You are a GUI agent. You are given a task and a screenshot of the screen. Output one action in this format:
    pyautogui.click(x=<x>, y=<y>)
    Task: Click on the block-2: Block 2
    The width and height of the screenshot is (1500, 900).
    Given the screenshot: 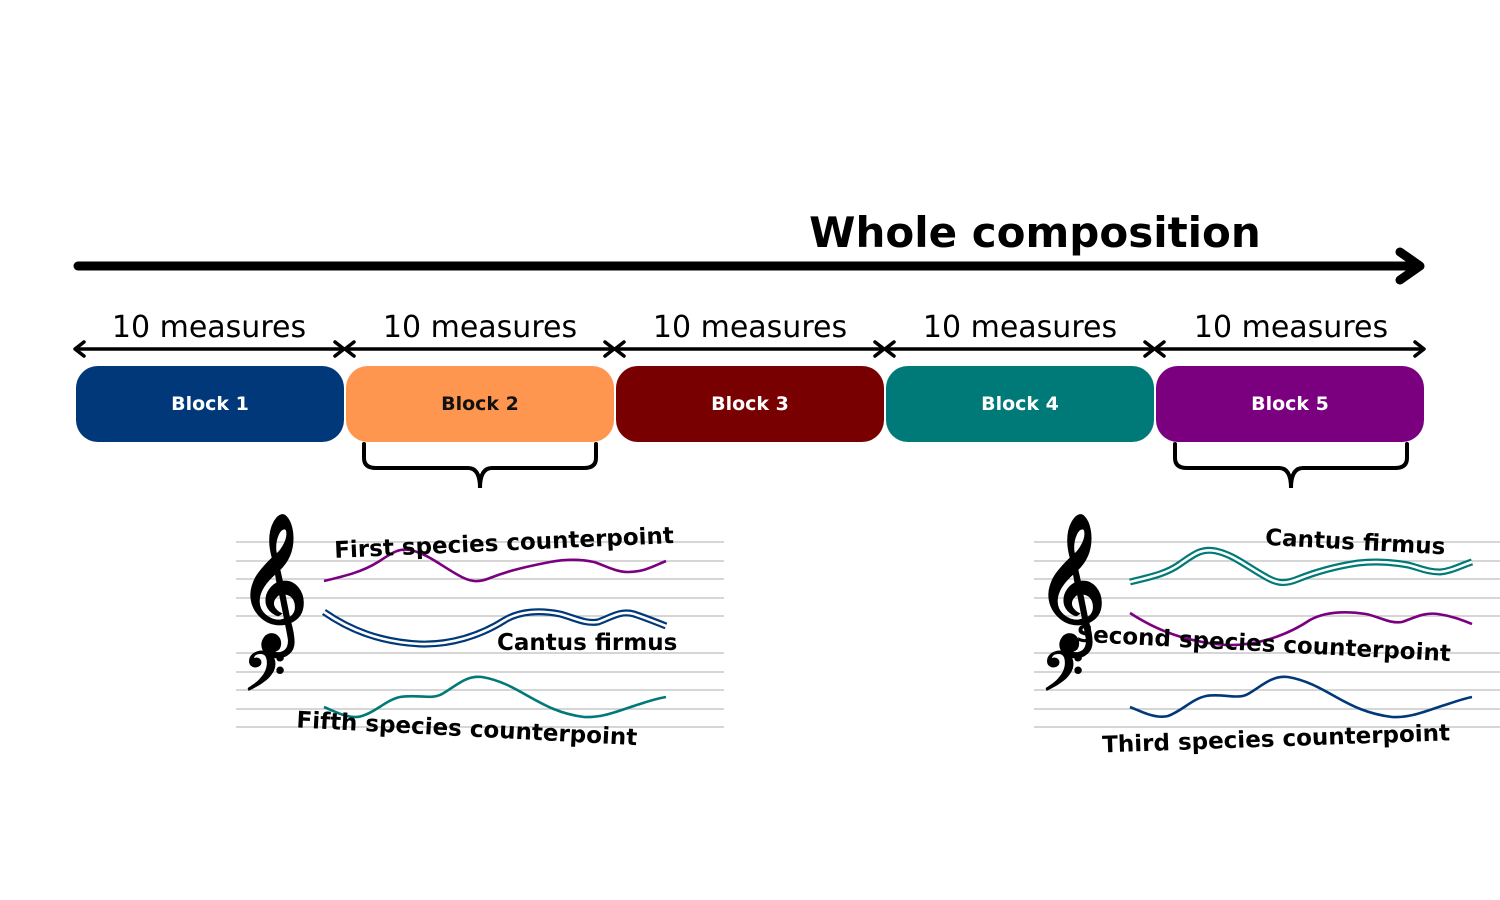 What is the action you would take?
    pyautogui.click(x=480, y=404)
    